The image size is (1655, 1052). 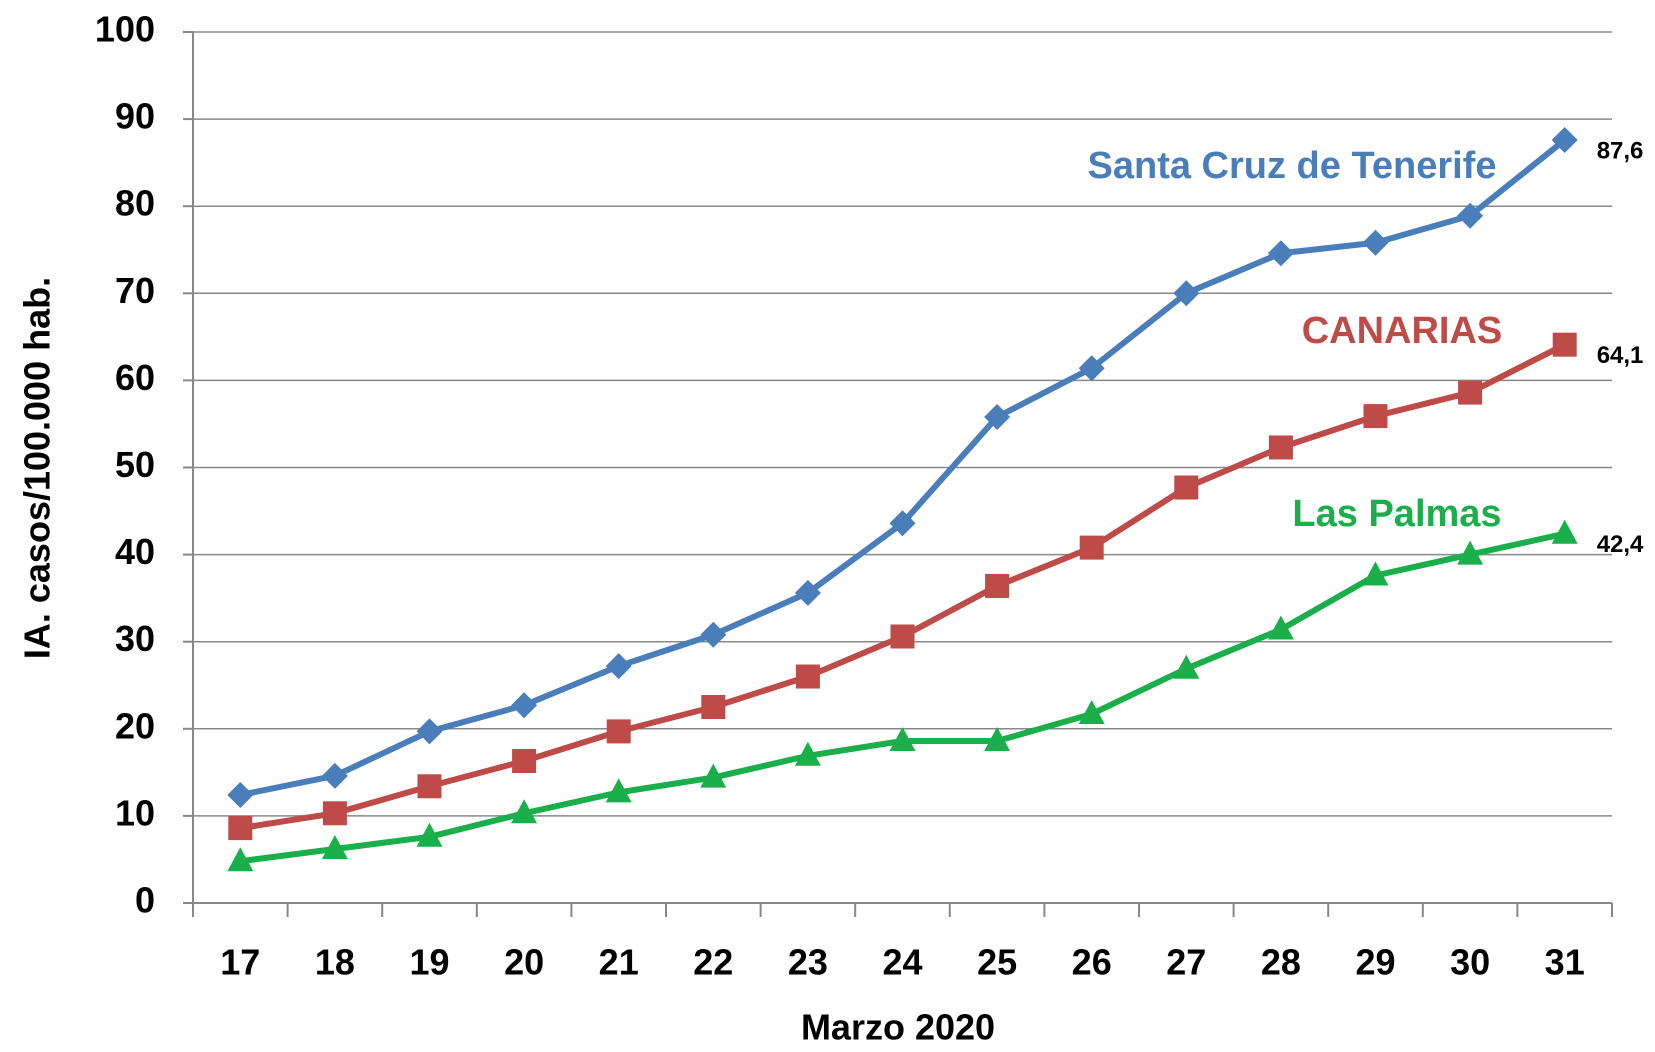 I want to click on value-label: 64,1, so click(x=1620, y=355).